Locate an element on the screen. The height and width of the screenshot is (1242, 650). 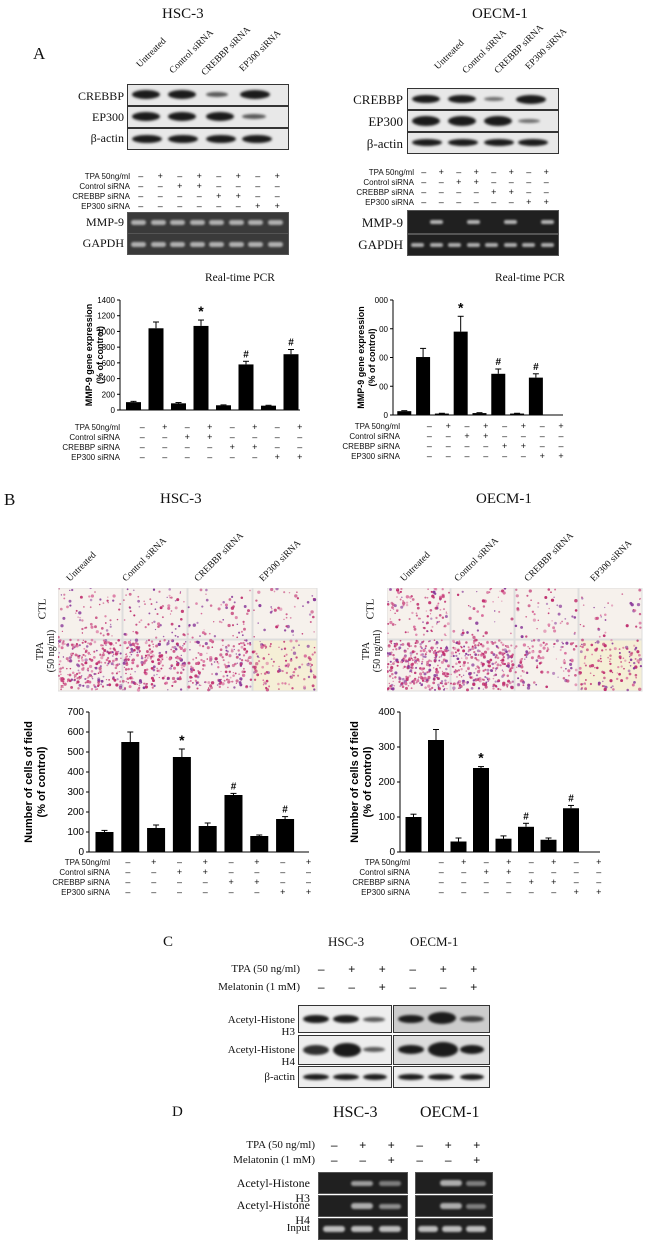
y-tick-label: 200 is located at coordinates (386, 782).